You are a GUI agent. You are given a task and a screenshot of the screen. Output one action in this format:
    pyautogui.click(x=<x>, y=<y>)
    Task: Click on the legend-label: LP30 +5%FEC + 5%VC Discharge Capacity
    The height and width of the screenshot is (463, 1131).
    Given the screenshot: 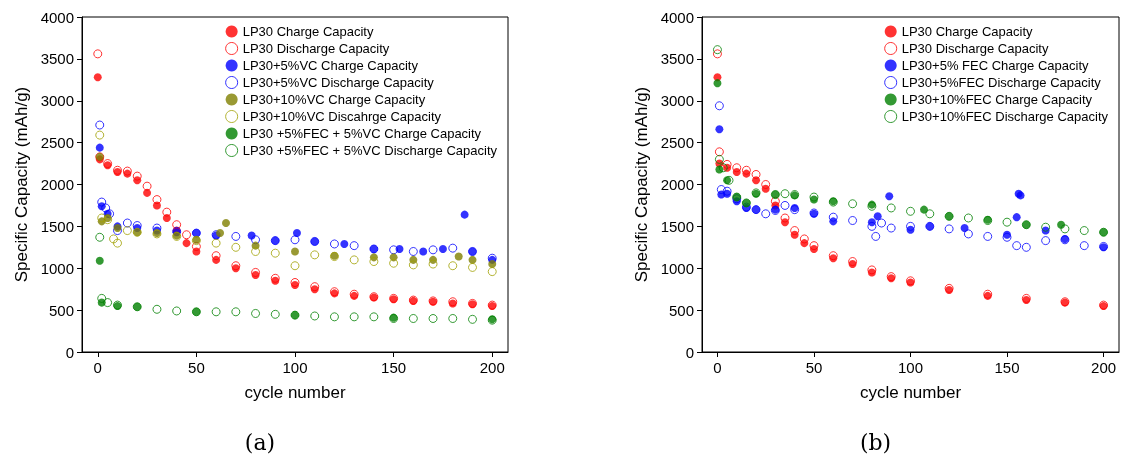 What is the action you would take?
    pyautogui.click(x=370, y=150)
    